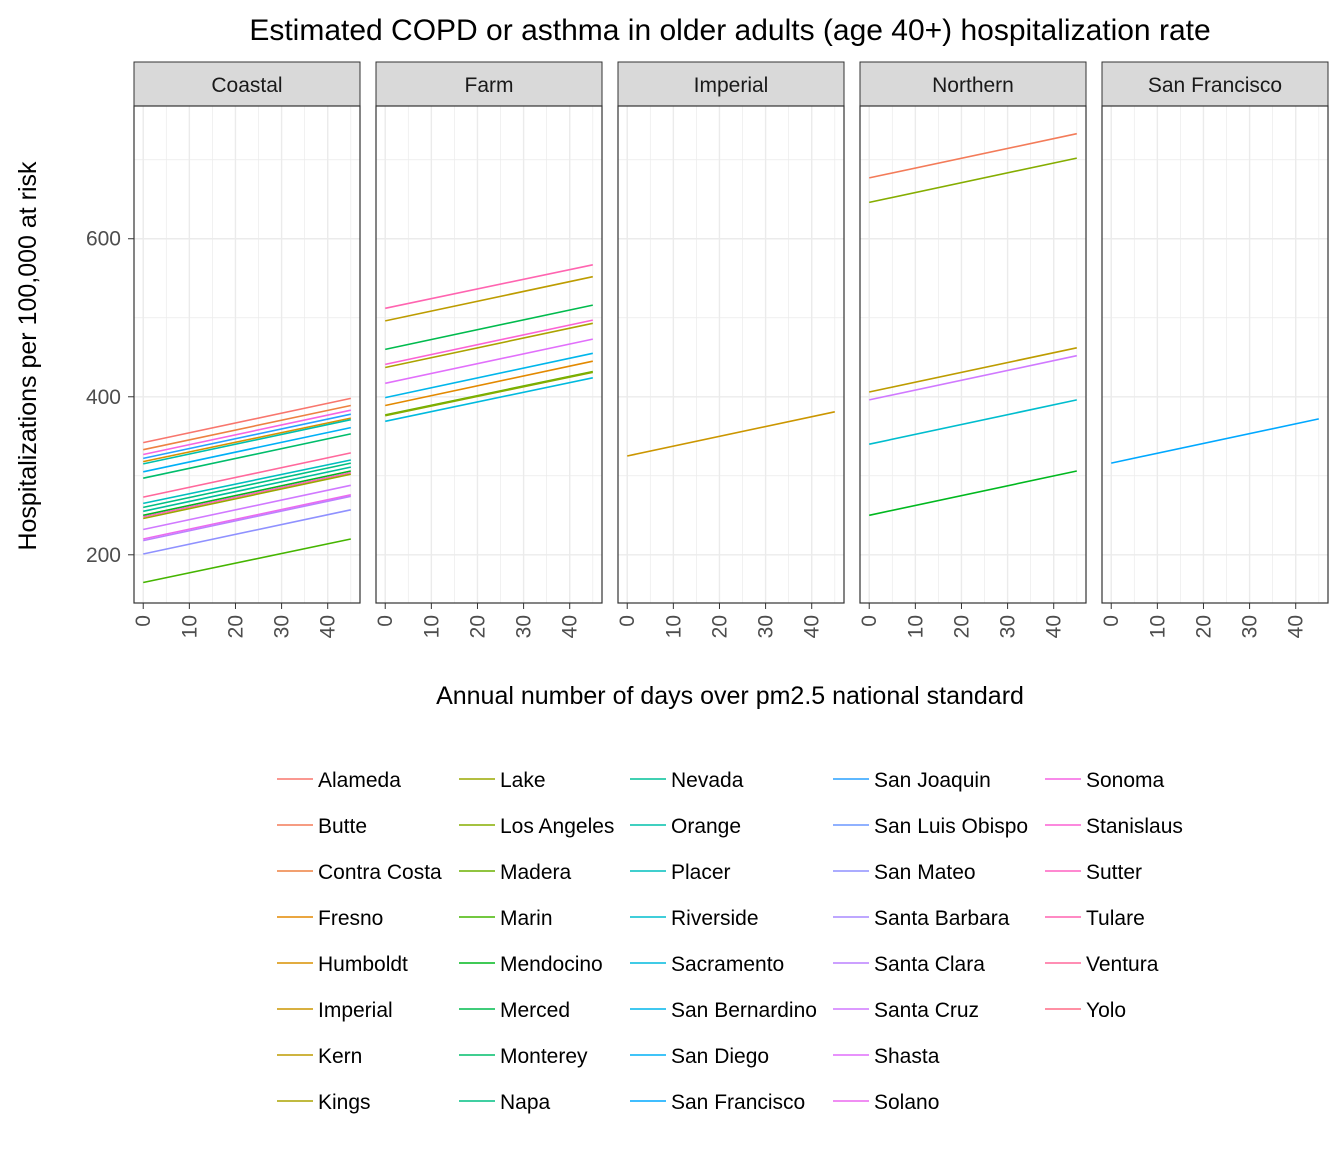 This screenshot has width=1344, height=1152. I want to click on legend-item: San Joaquin, so click(912, 780).